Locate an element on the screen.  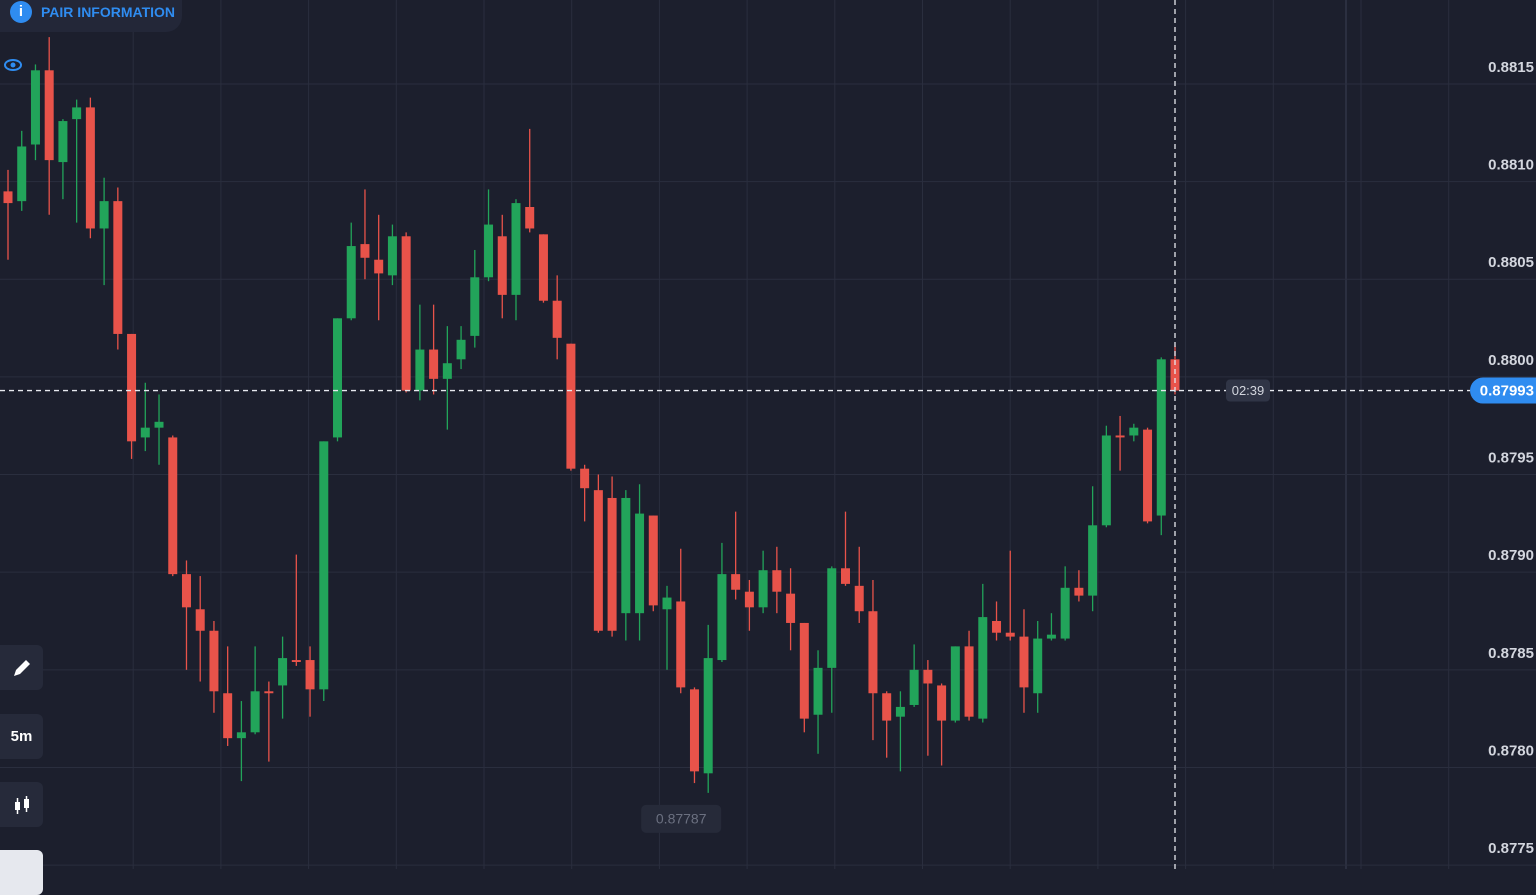
low-label: 0.87787 is located at coordinates (681, 819).